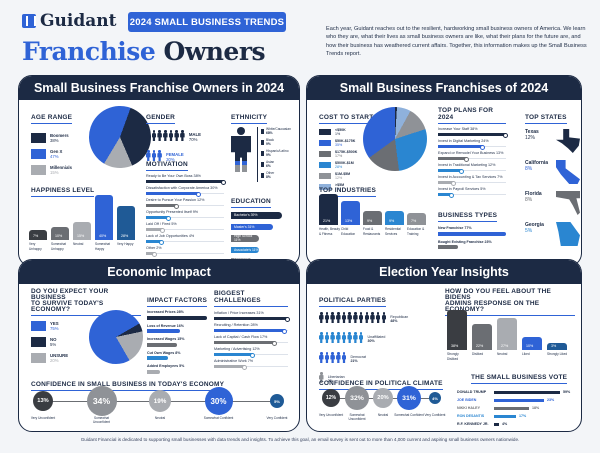 This screenshot has width=600, height=453. Describe the element at coordinates (251, 364) in the screenshot. I see `challenge-item: Administrative Work 7%` at that location.